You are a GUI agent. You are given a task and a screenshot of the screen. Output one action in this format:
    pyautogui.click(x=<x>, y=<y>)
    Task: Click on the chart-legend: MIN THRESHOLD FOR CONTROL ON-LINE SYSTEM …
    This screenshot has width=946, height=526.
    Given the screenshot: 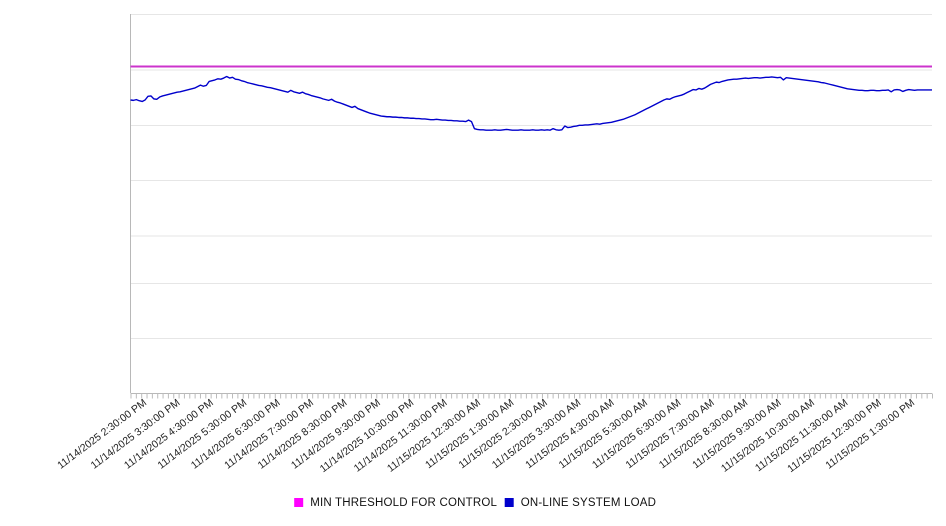 What is the action you would take?
    pyautogui.click(x=475, y=503)
    